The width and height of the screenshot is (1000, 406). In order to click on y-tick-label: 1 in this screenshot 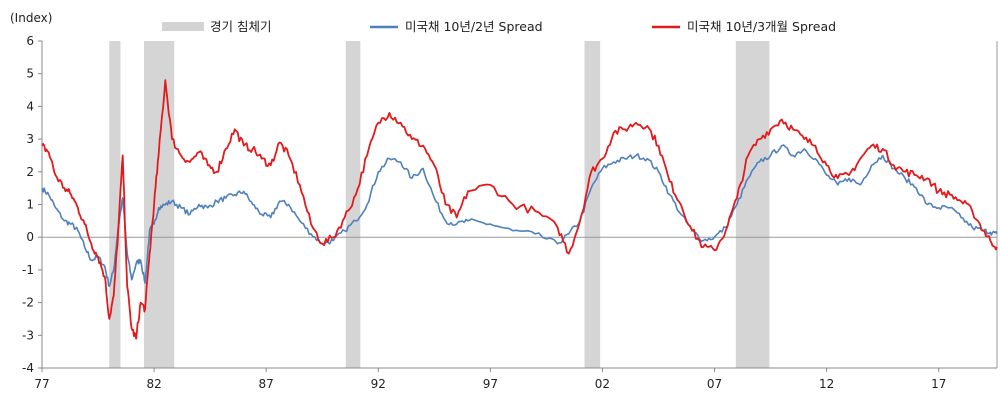, I will do `click(30, 205)`.